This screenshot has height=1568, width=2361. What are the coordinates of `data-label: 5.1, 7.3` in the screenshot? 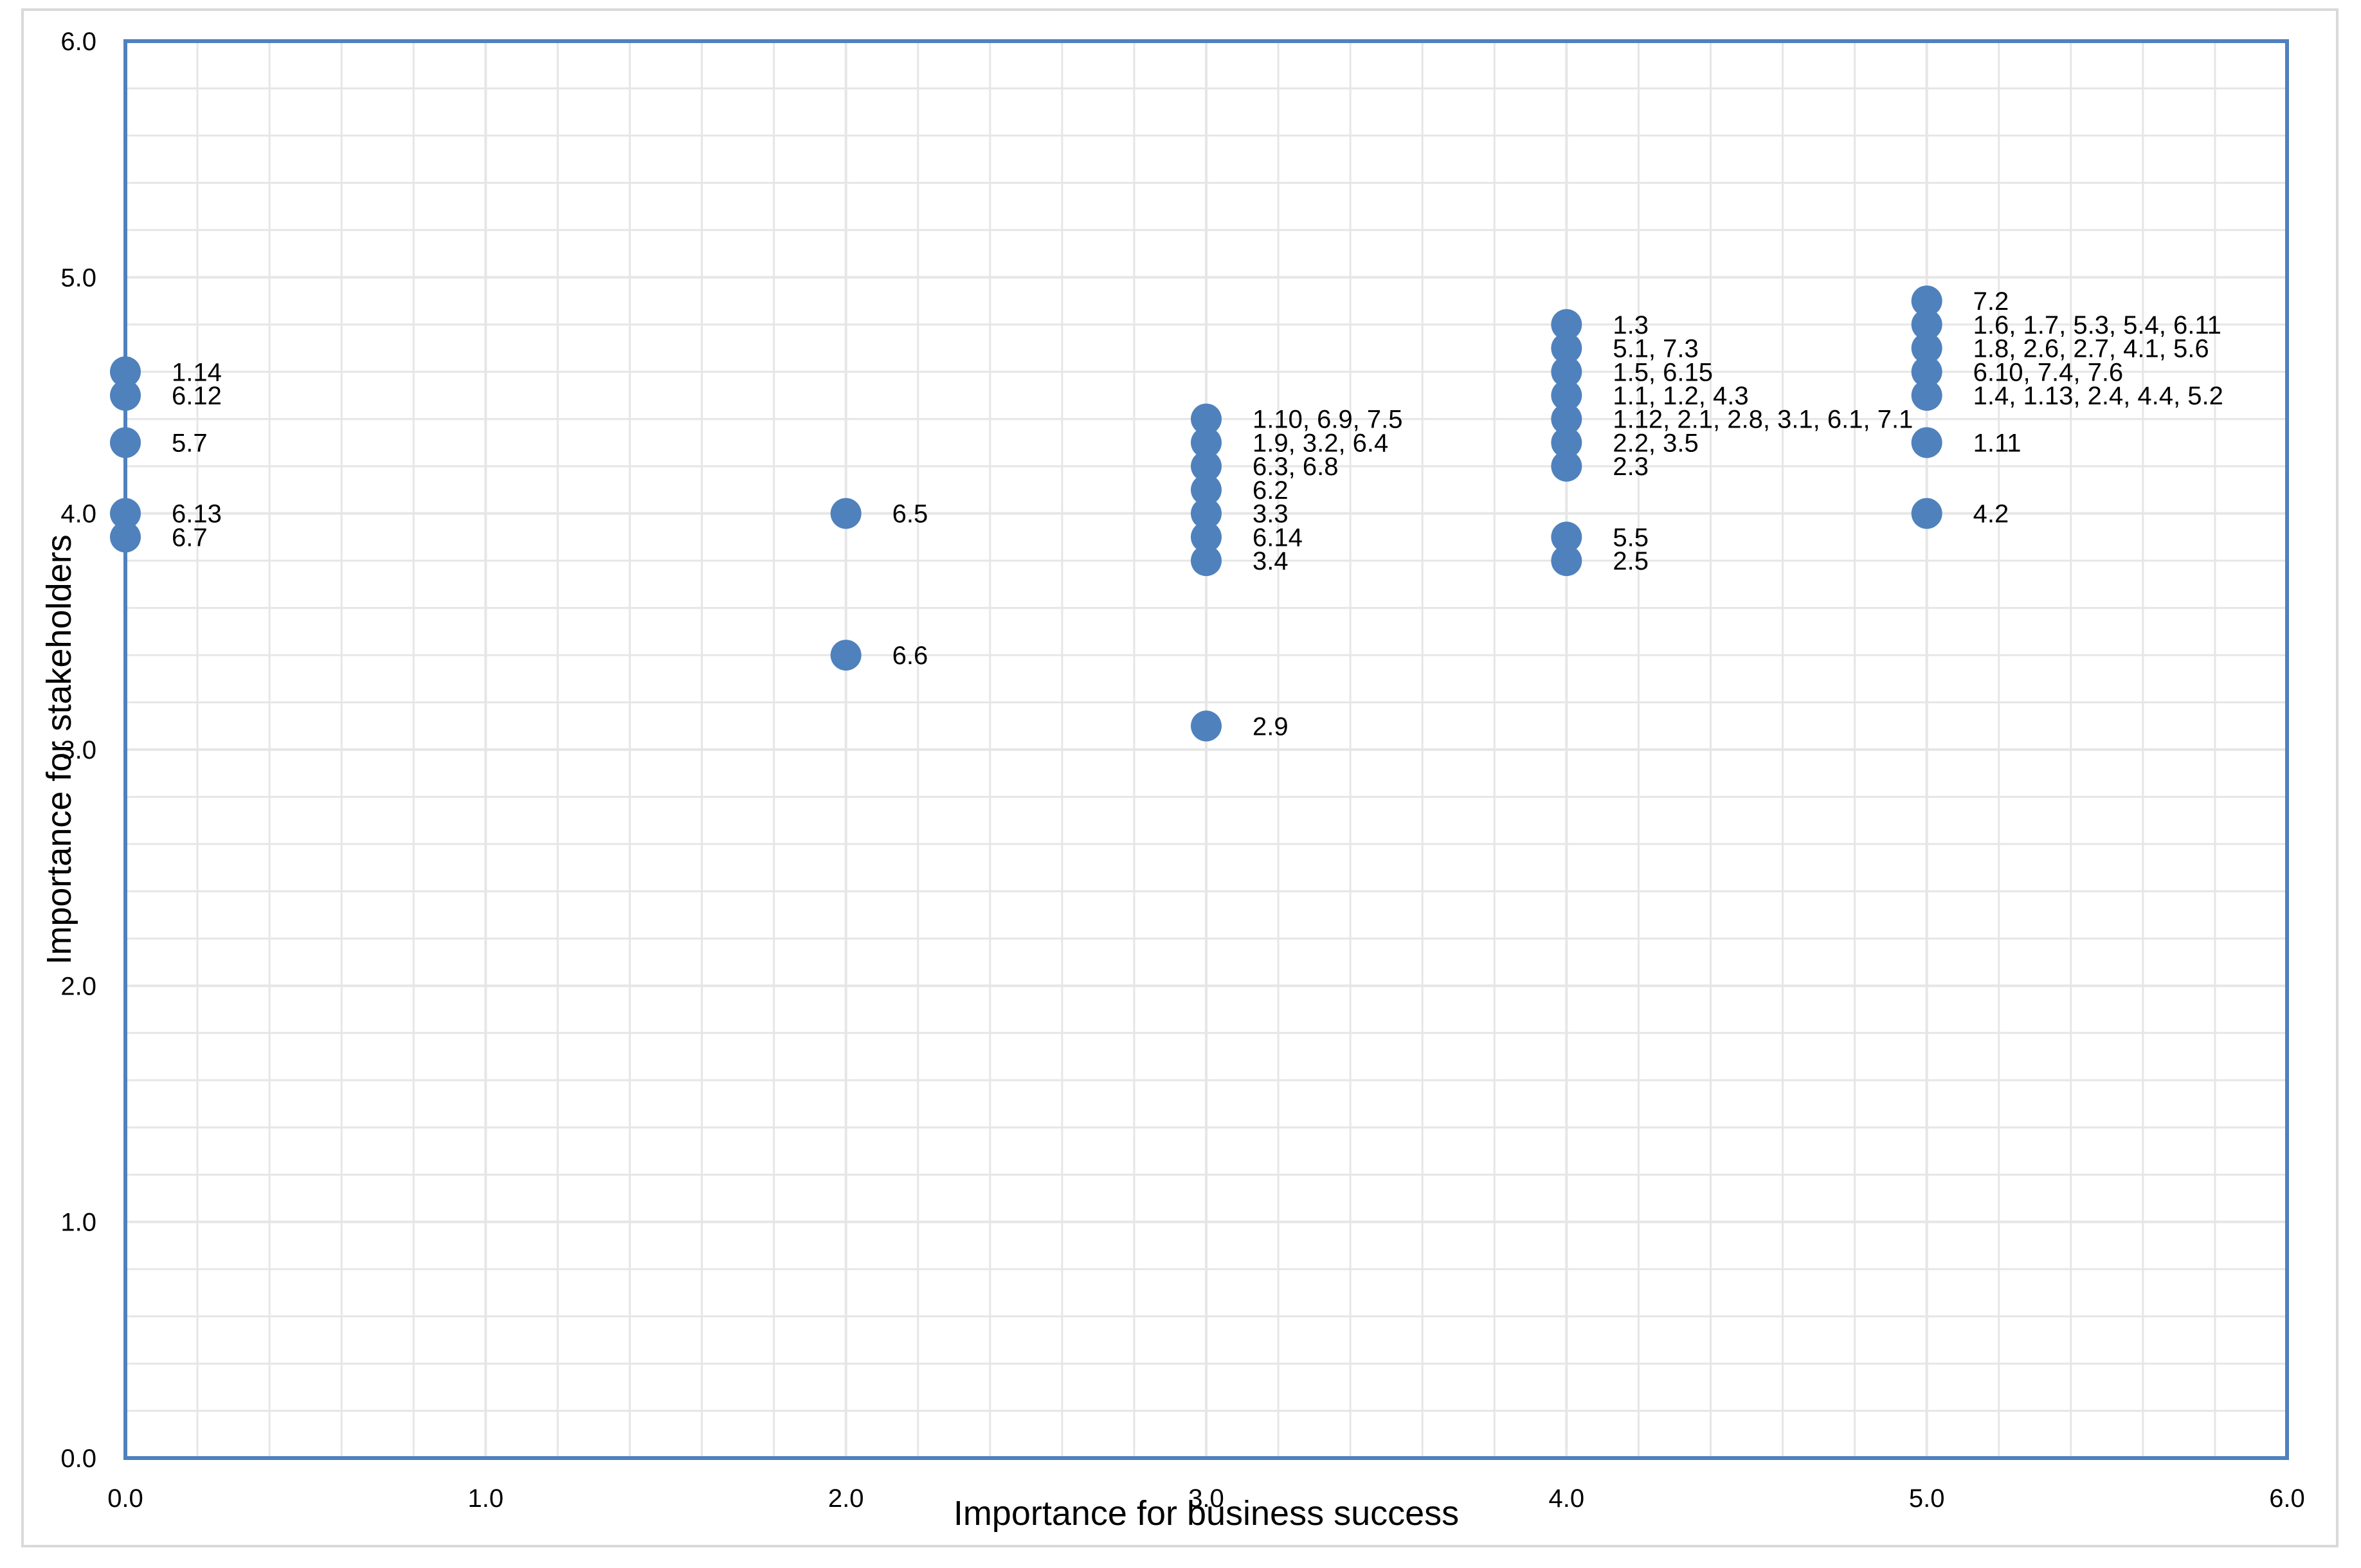 It's located at (1656, 349).